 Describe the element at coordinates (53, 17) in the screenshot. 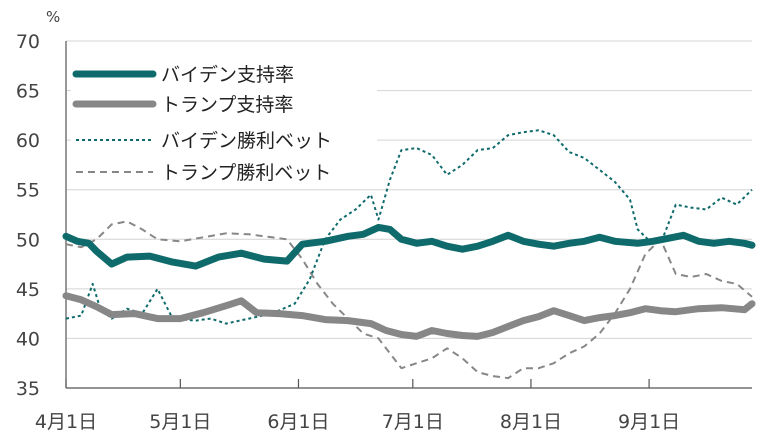

I see `y-unit-label: %` at that location.